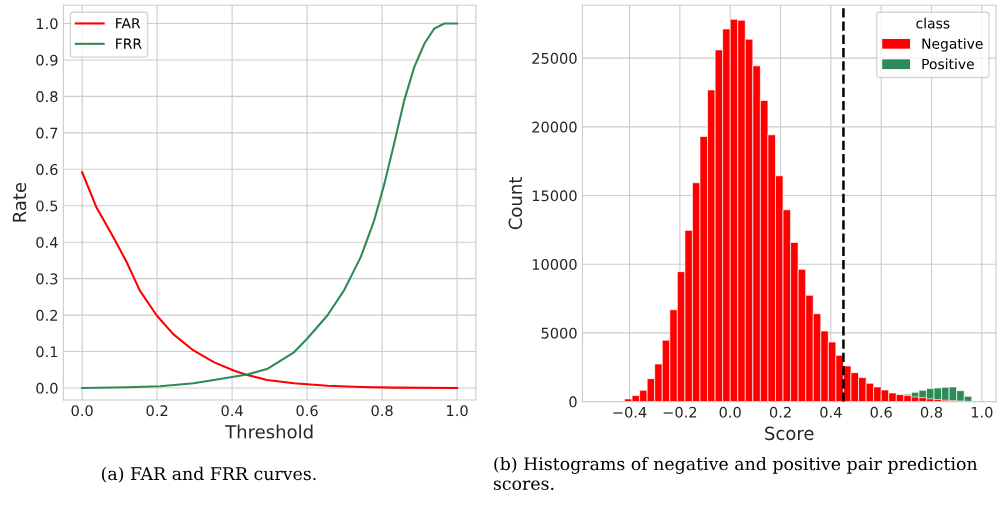 This screenshot has width=1006, height=525. Describe the element at coordinates (47, 97) in the screenshot. I see `y-tick-label: 0.8` at that location.